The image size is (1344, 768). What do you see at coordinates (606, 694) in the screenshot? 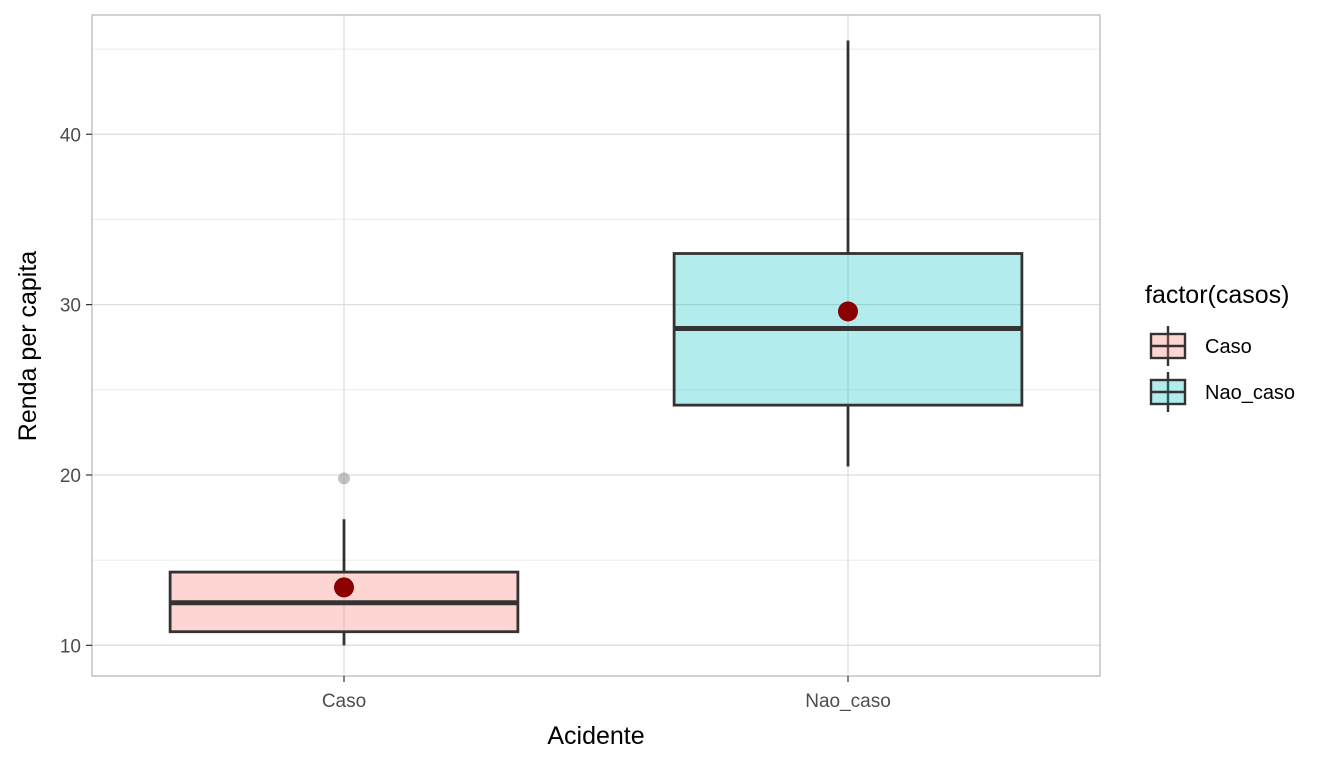
I see `x-axis: Caso Nao_caso` at bounding box center [606, 694].